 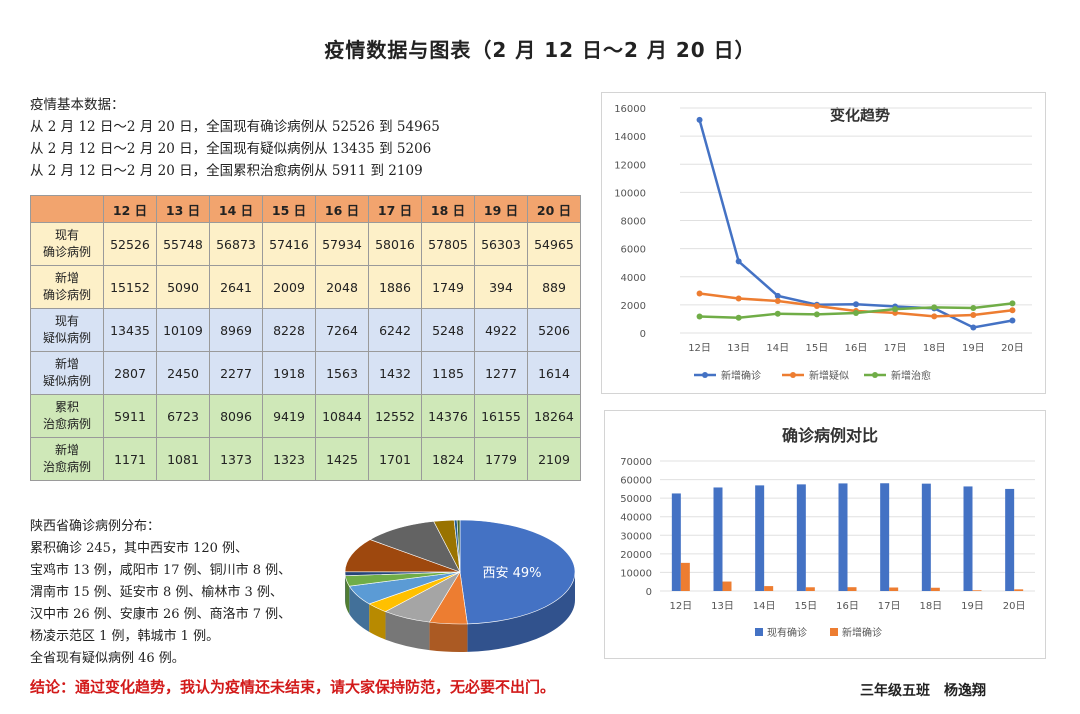 What do you see at coordinates (930, 606) in the screenshot?
I see `x-tick-label: 18日` at bounding box center [930, 606].